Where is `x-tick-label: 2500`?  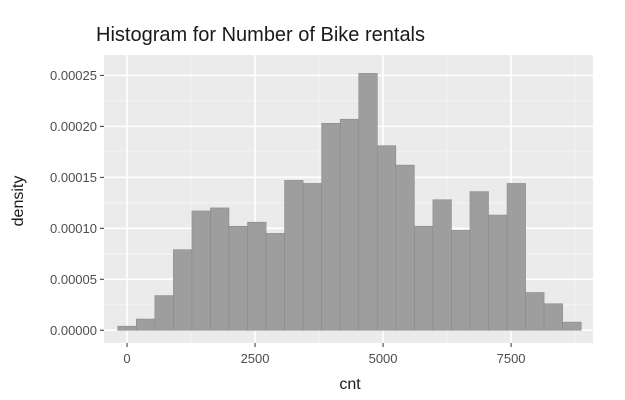 x-tick-label: 2500 is located at coordinates (255, 358).